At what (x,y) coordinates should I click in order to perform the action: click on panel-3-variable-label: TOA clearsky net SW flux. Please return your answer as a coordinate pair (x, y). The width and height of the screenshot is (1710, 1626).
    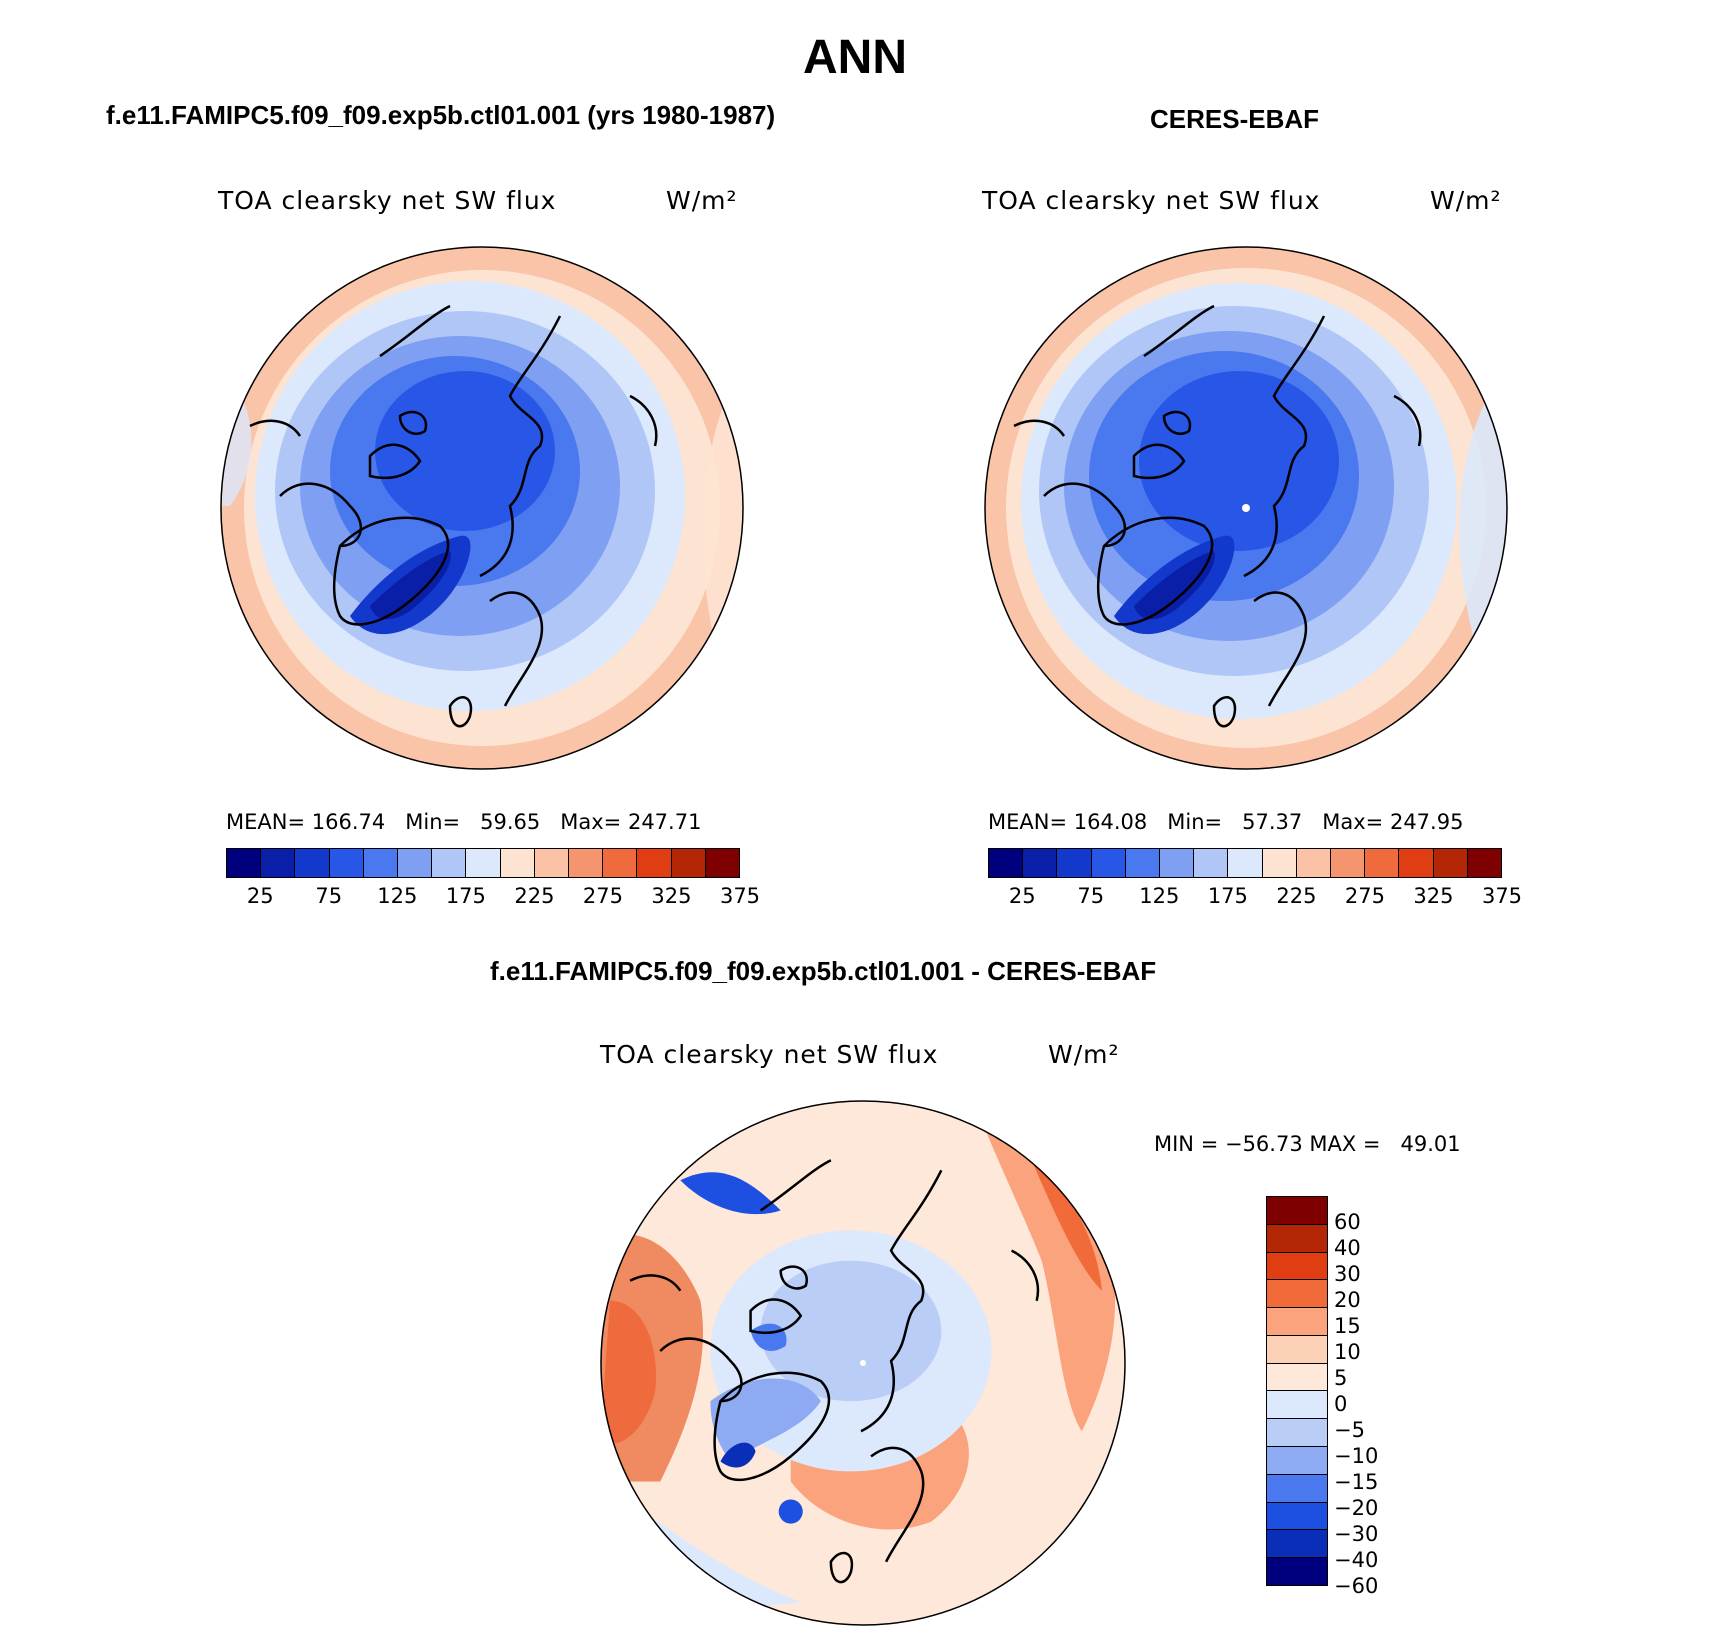
    Looking at the image, I should click on (769, 1054).